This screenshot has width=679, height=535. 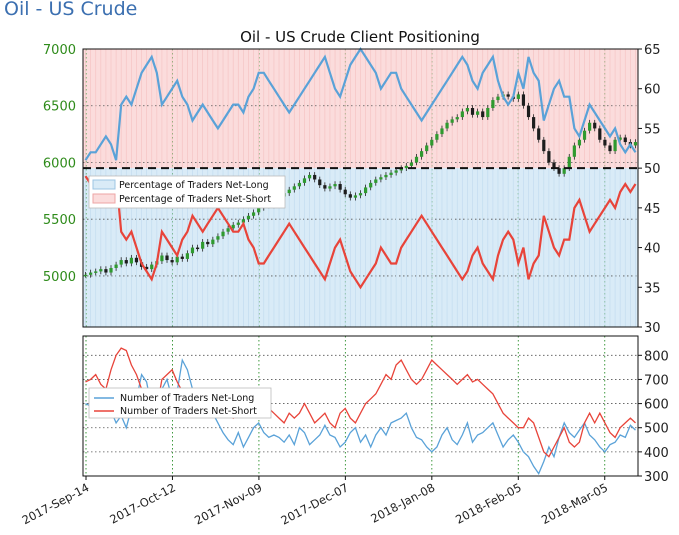 What do you see at coordinates (656, 405) in the screenshot?
I see `count-tick-label: 600` at bounding box center [656, 405].